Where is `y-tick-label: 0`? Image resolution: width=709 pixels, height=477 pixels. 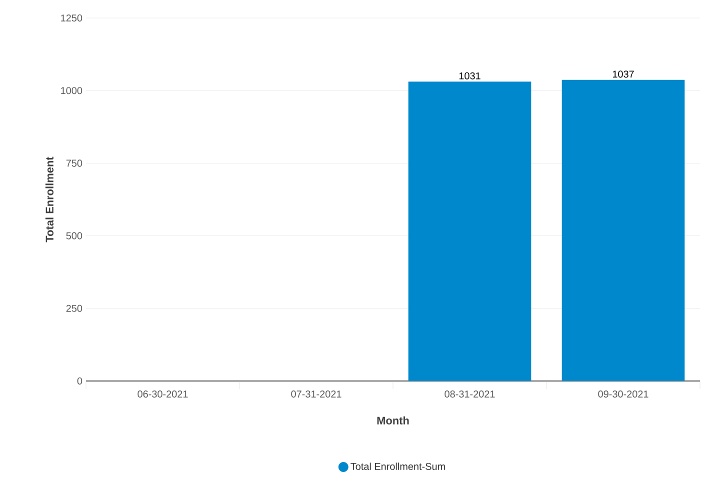 y-tick-label: 0 is located at coordinates (79, 381).